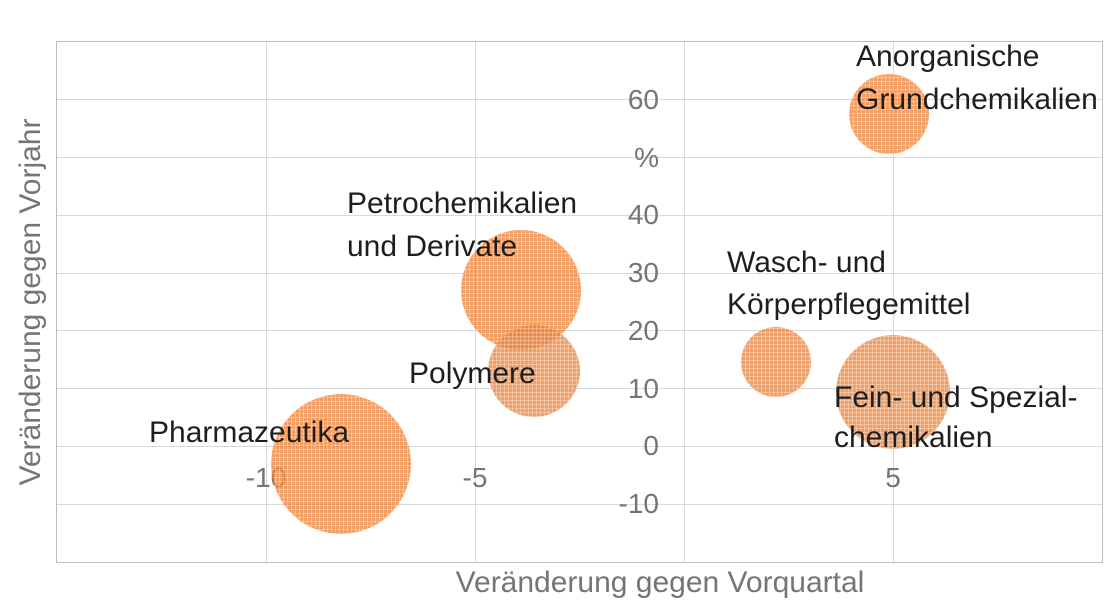  Describe the element at coordinates (462, 225) in the screenshot. I see `bubble-label: Petrochemikalien und Derivate` at that location.